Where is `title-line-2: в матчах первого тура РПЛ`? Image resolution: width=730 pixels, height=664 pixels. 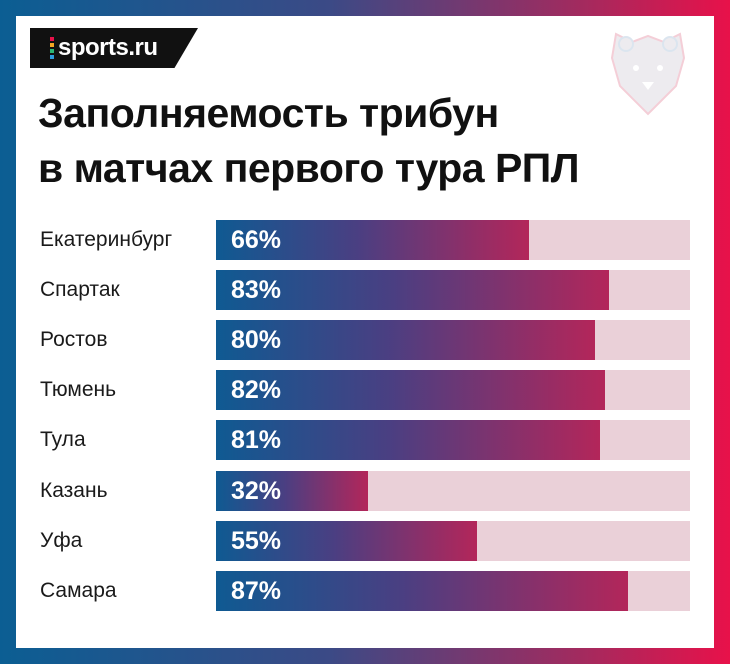
title-line-2: в матчах первого тура РПЛ is located at coordinates (309, 168).